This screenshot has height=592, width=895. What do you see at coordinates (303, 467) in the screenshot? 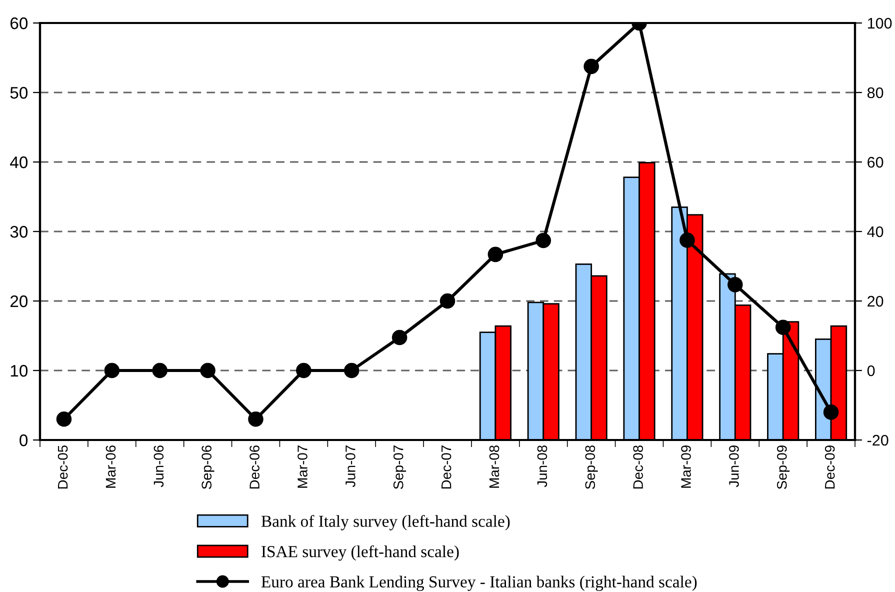
I see `x-tick-label: Mar-07` at bounding box center [303, 467].